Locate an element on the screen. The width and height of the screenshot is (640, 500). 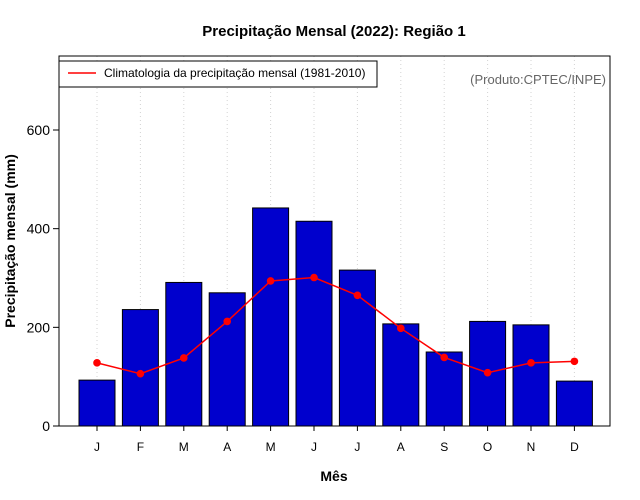
source-annotation: (Produto:CPTEC/INPE) is located at coordinates (538, 79).